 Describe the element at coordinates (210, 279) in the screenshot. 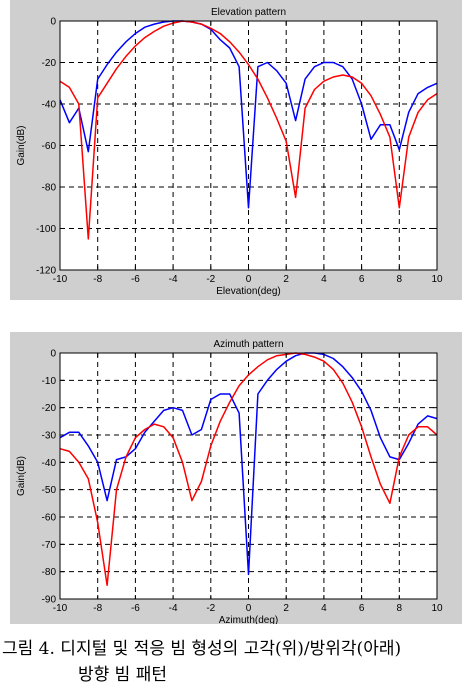

I see `elevation-x-tick-label: -2` at that location.